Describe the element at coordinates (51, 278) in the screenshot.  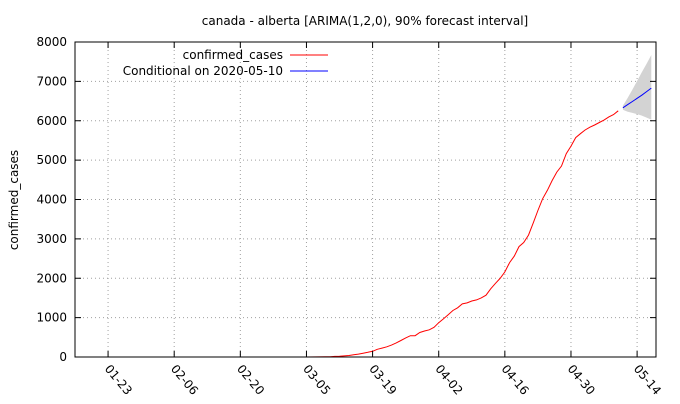
I see `y-tick-label: 2000` at that location.